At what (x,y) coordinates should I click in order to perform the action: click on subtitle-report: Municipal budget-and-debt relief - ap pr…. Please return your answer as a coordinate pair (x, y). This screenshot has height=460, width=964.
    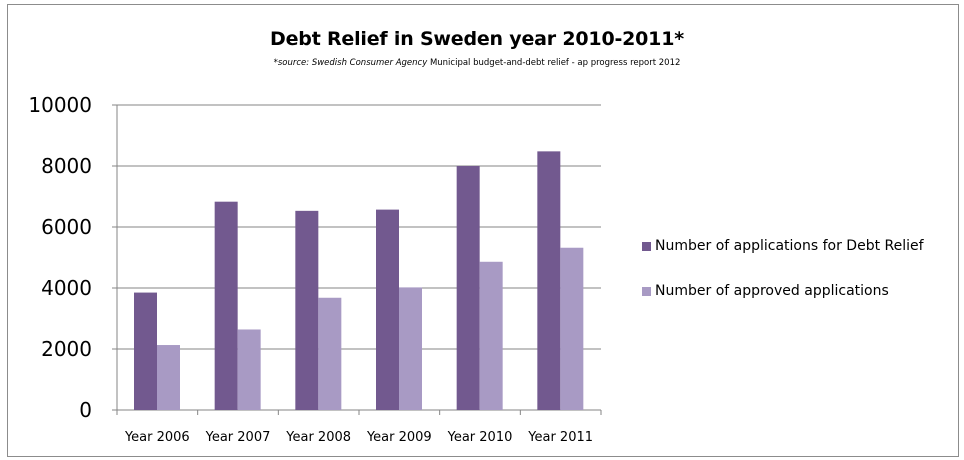
    Looking at the image, I should click on (554, 63).